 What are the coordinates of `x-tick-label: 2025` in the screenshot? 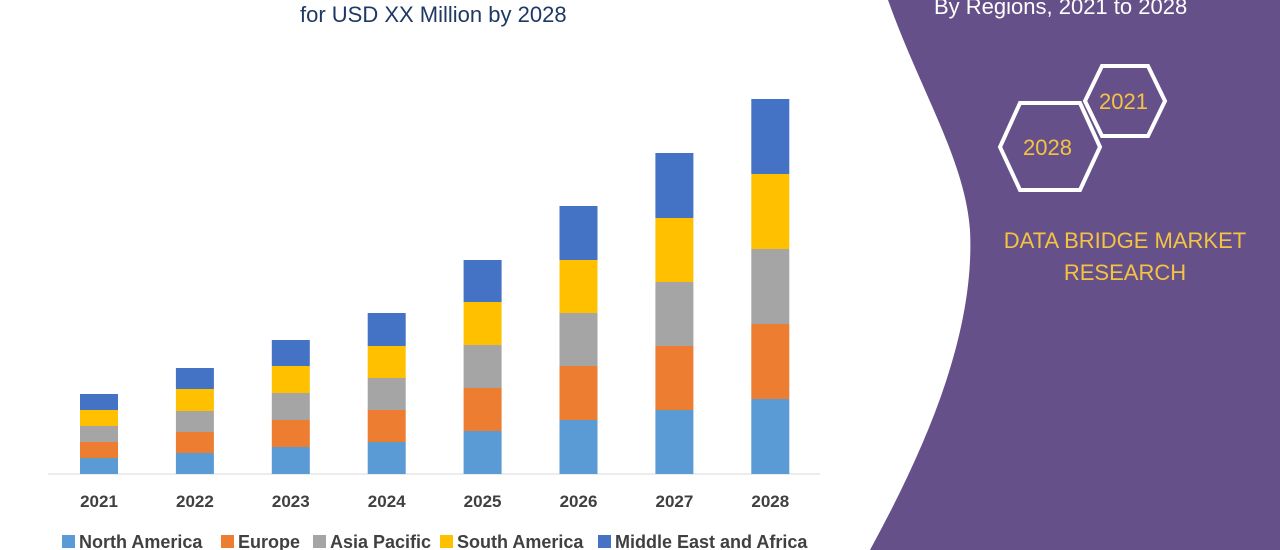 It's located at (483, 501).